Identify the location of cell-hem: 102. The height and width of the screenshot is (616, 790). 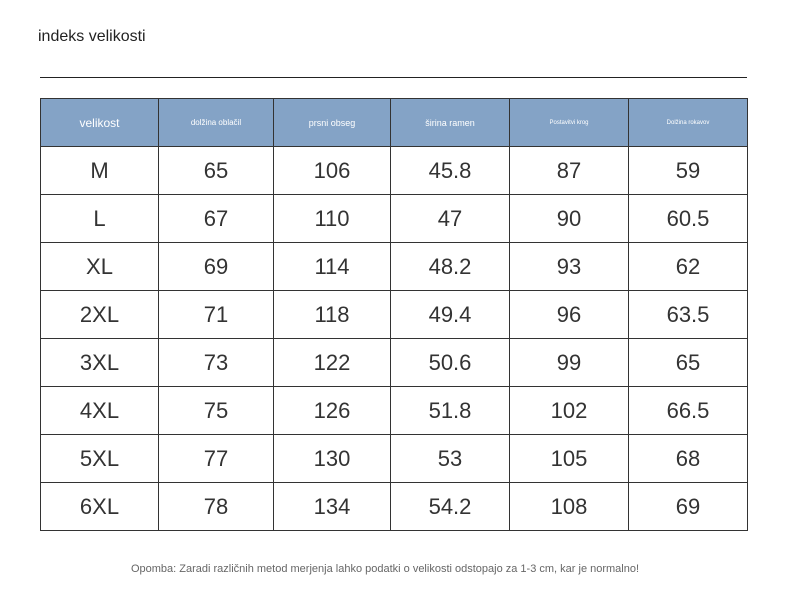
(569, 410).